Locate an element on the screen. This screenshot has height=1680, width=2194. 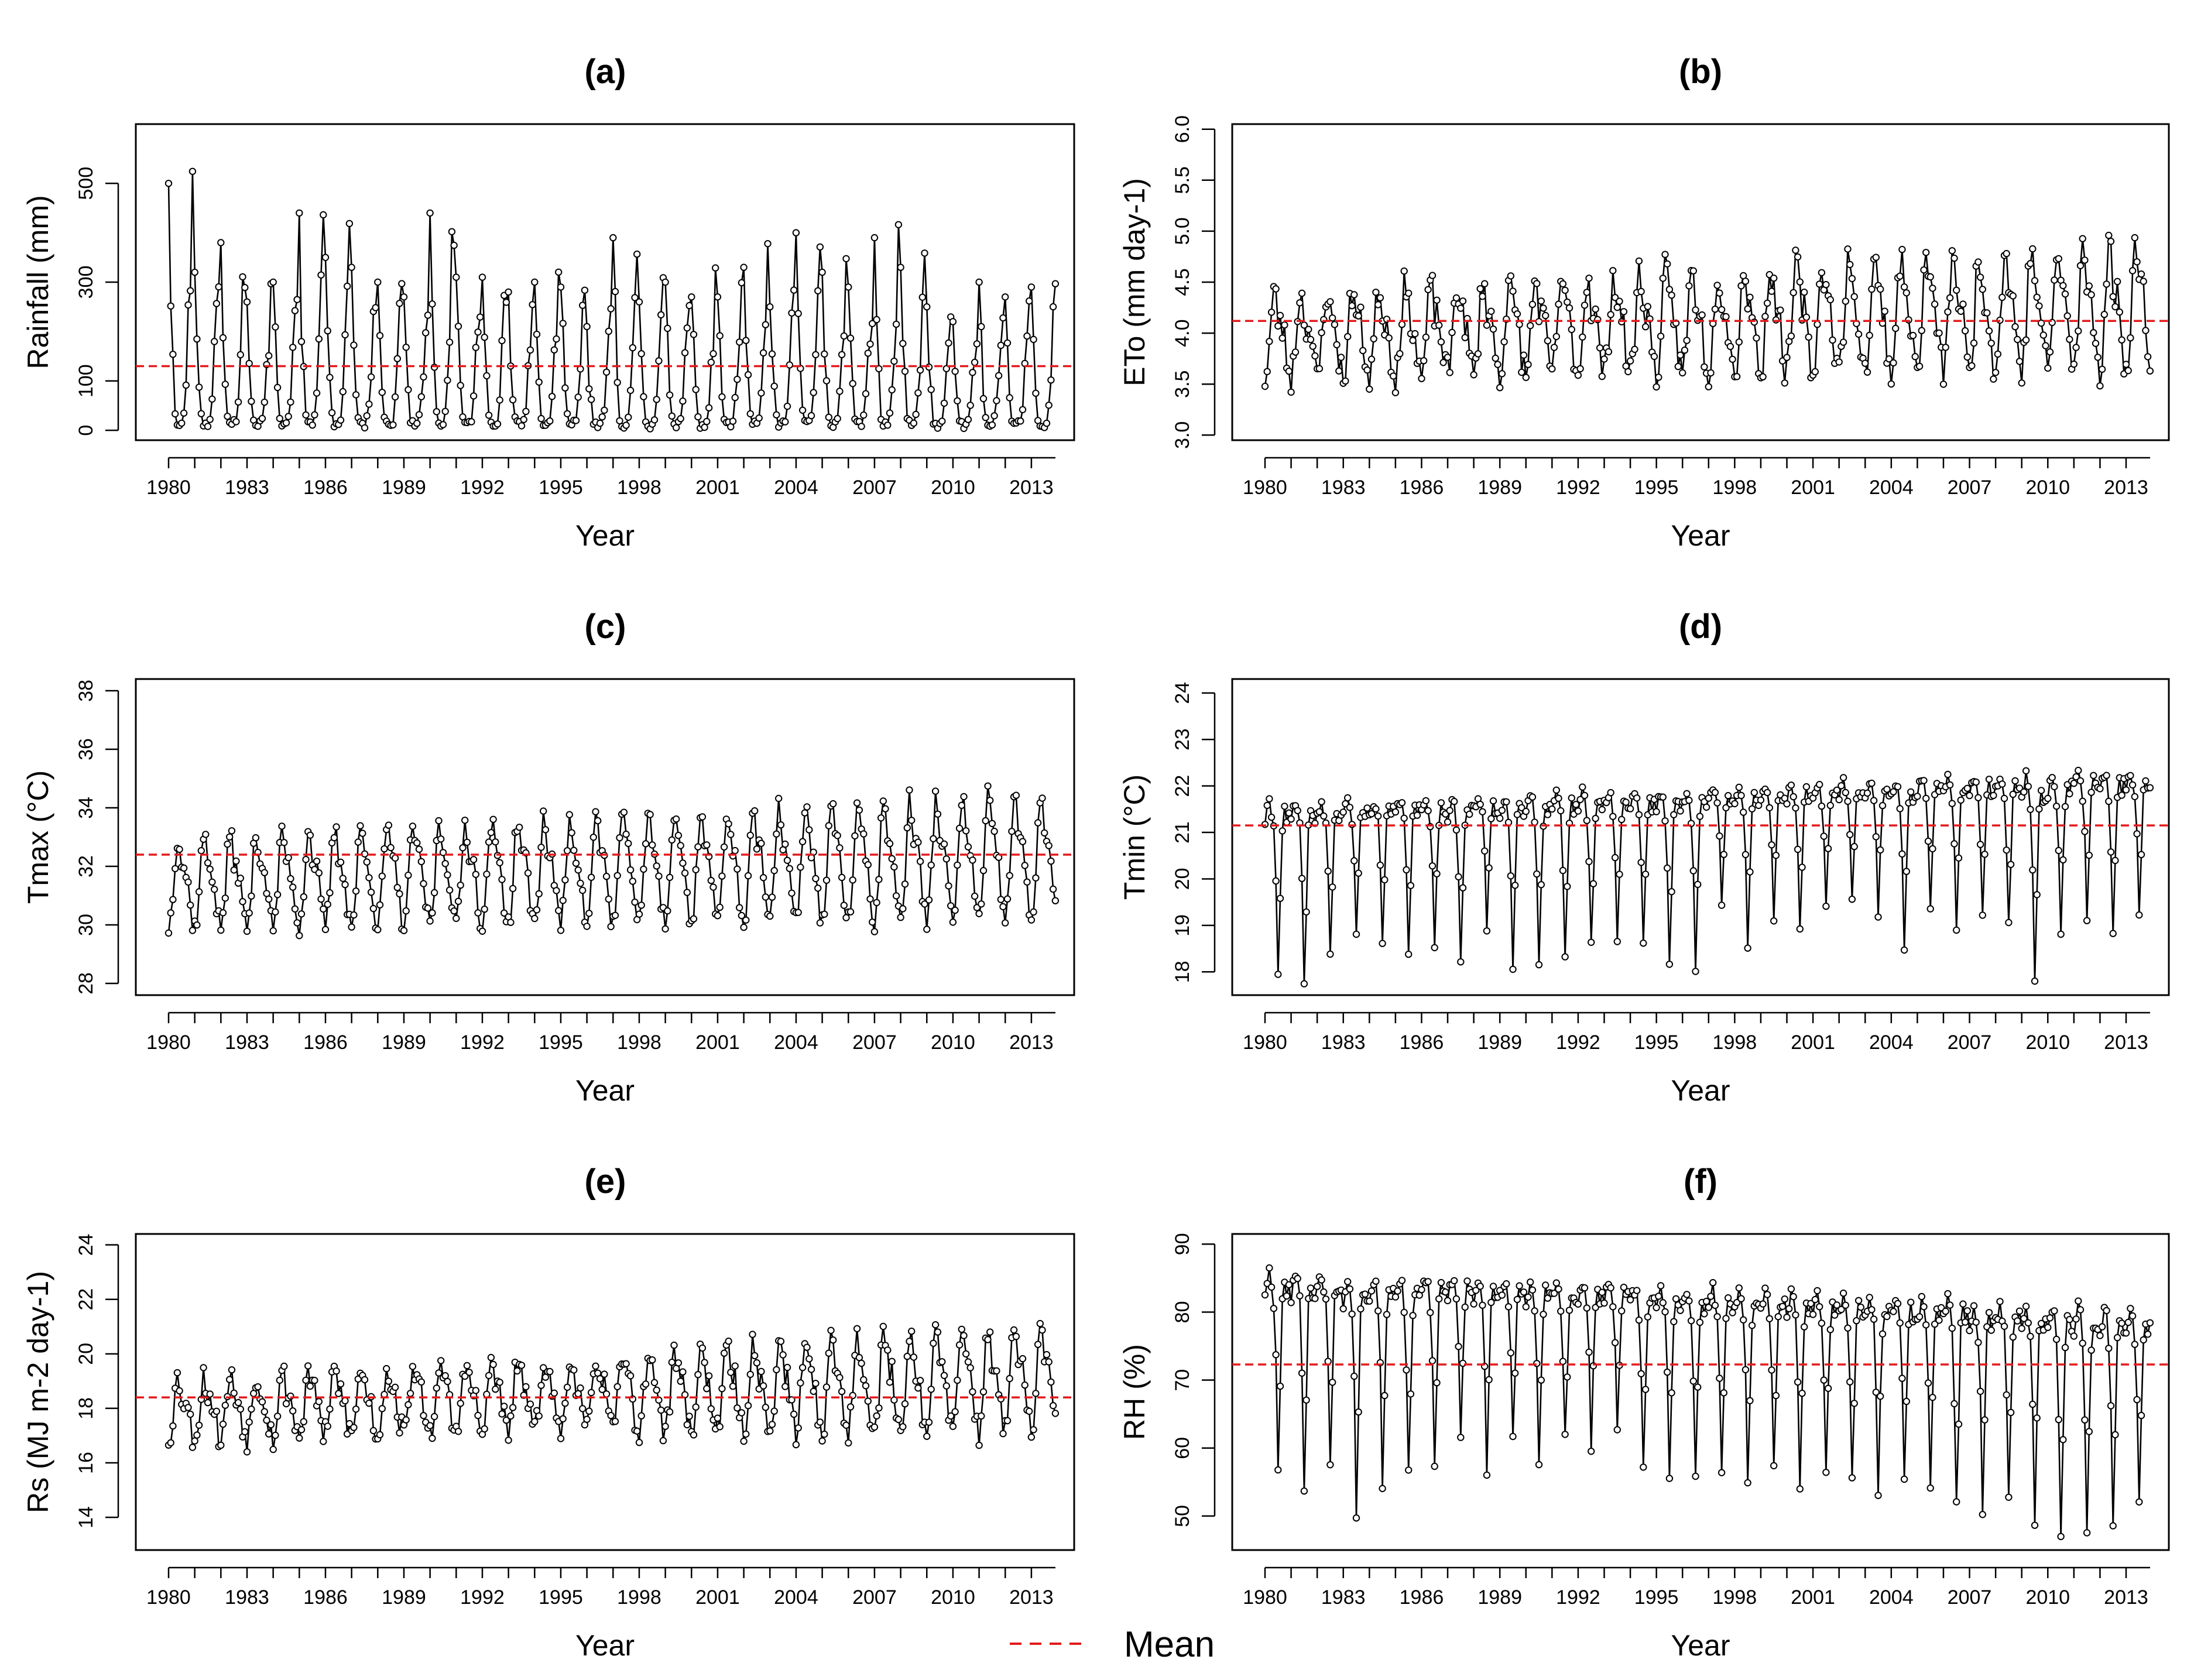
x-axis-label: Year is located at coordinates (1700, 1645).